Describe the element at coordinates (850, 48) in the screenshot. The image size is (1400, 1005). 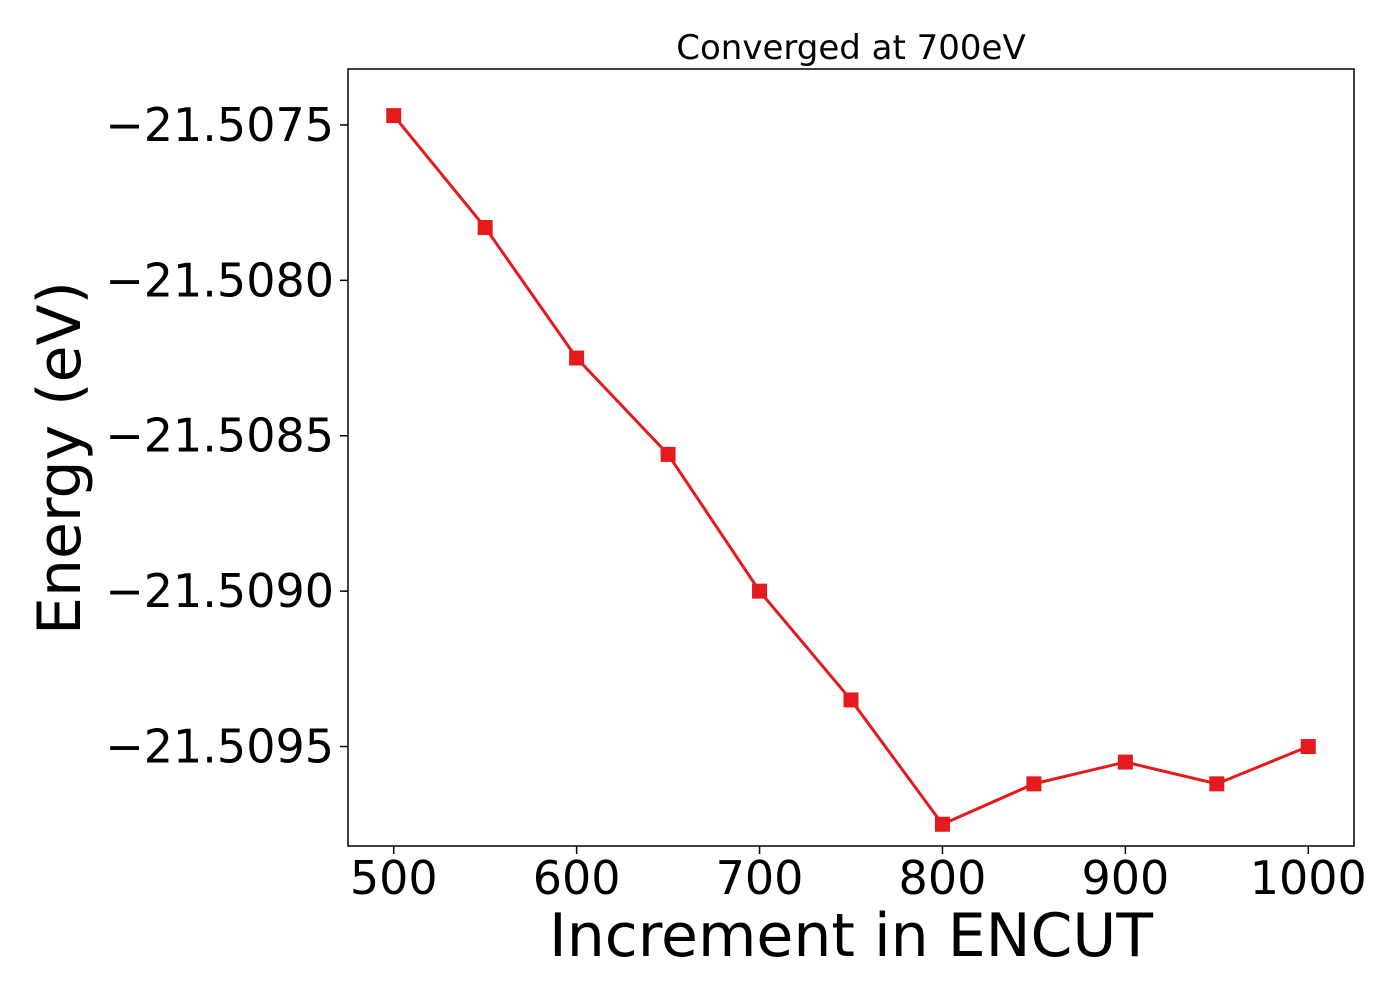
I see `chart-title: Converged at 700eV` at that location.